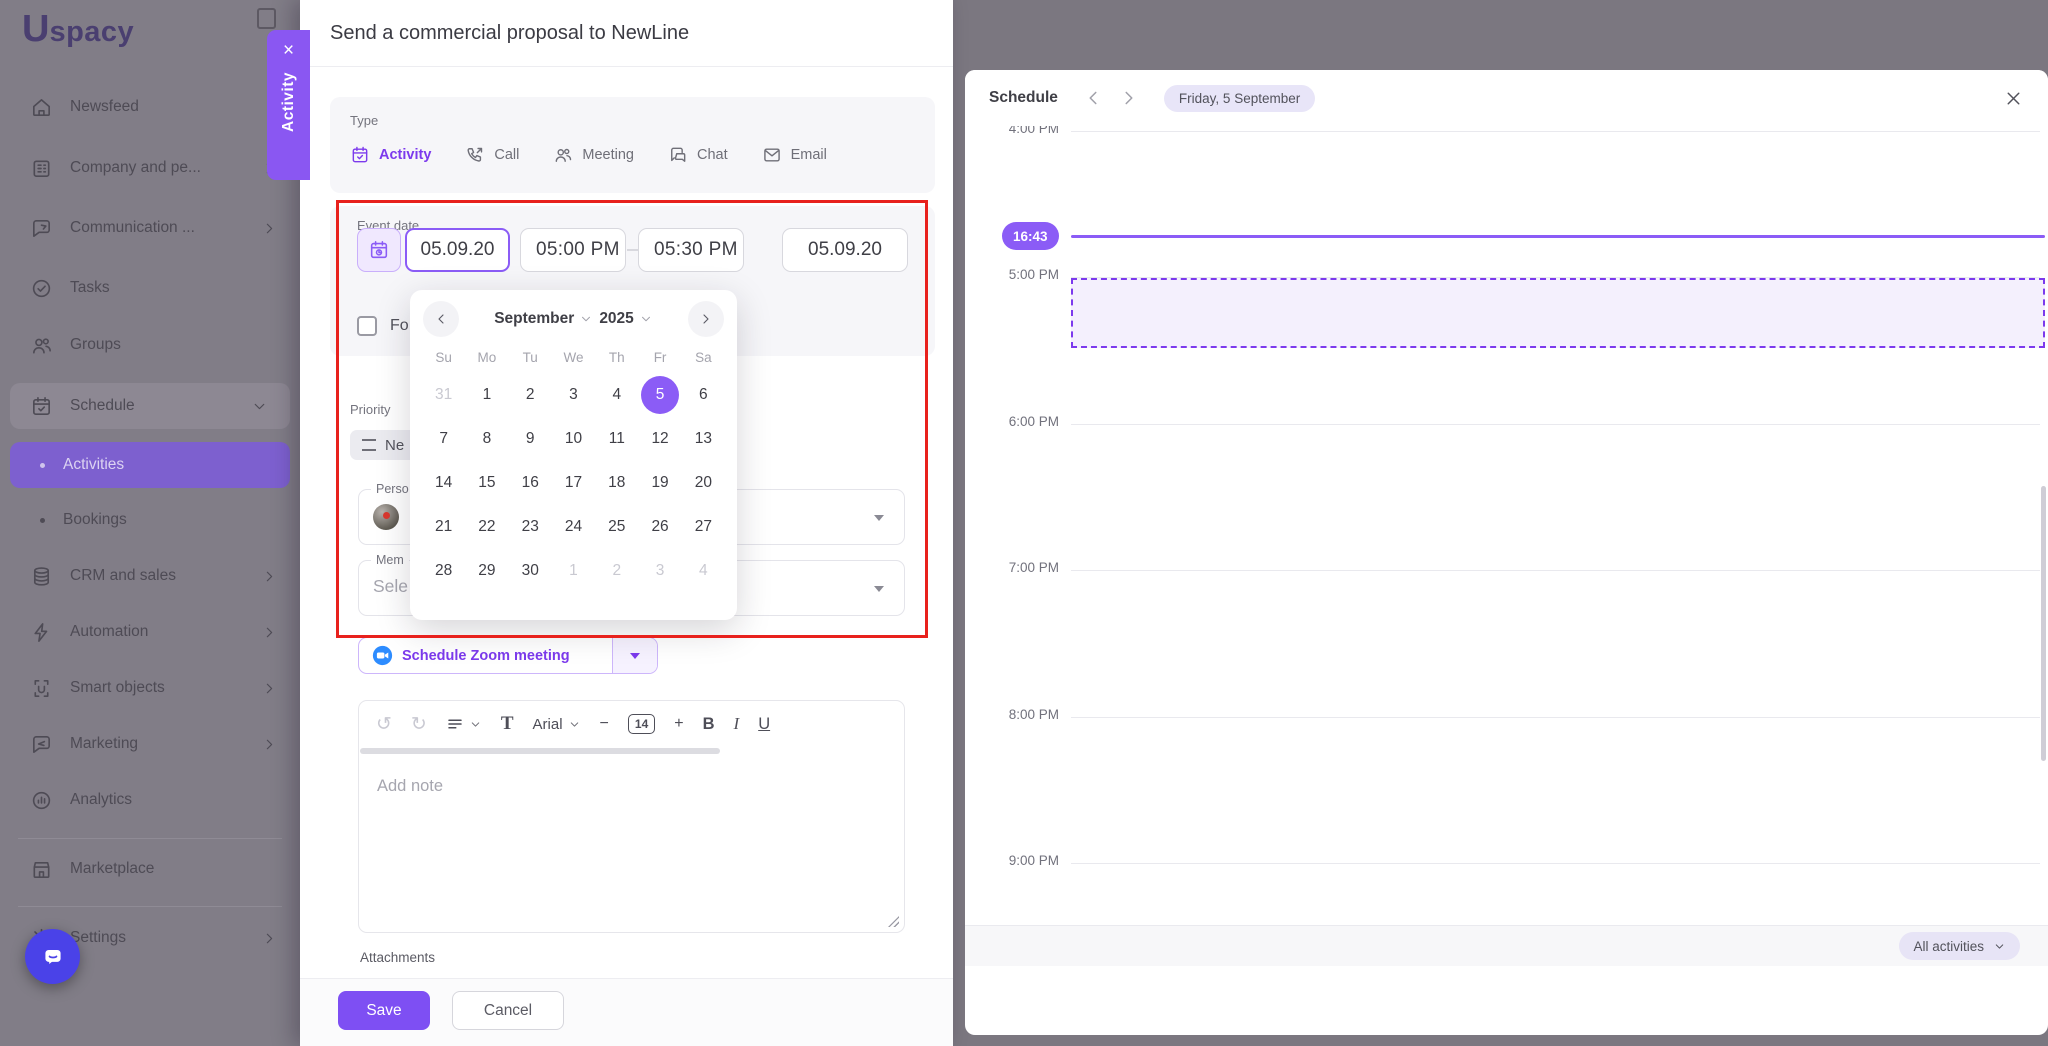 The width and height of the screenshot is (2048, 1046). Describe the element at coordinates (457, 250) in the screenshot. I see `start-date-input: 05.09.20` at that location.